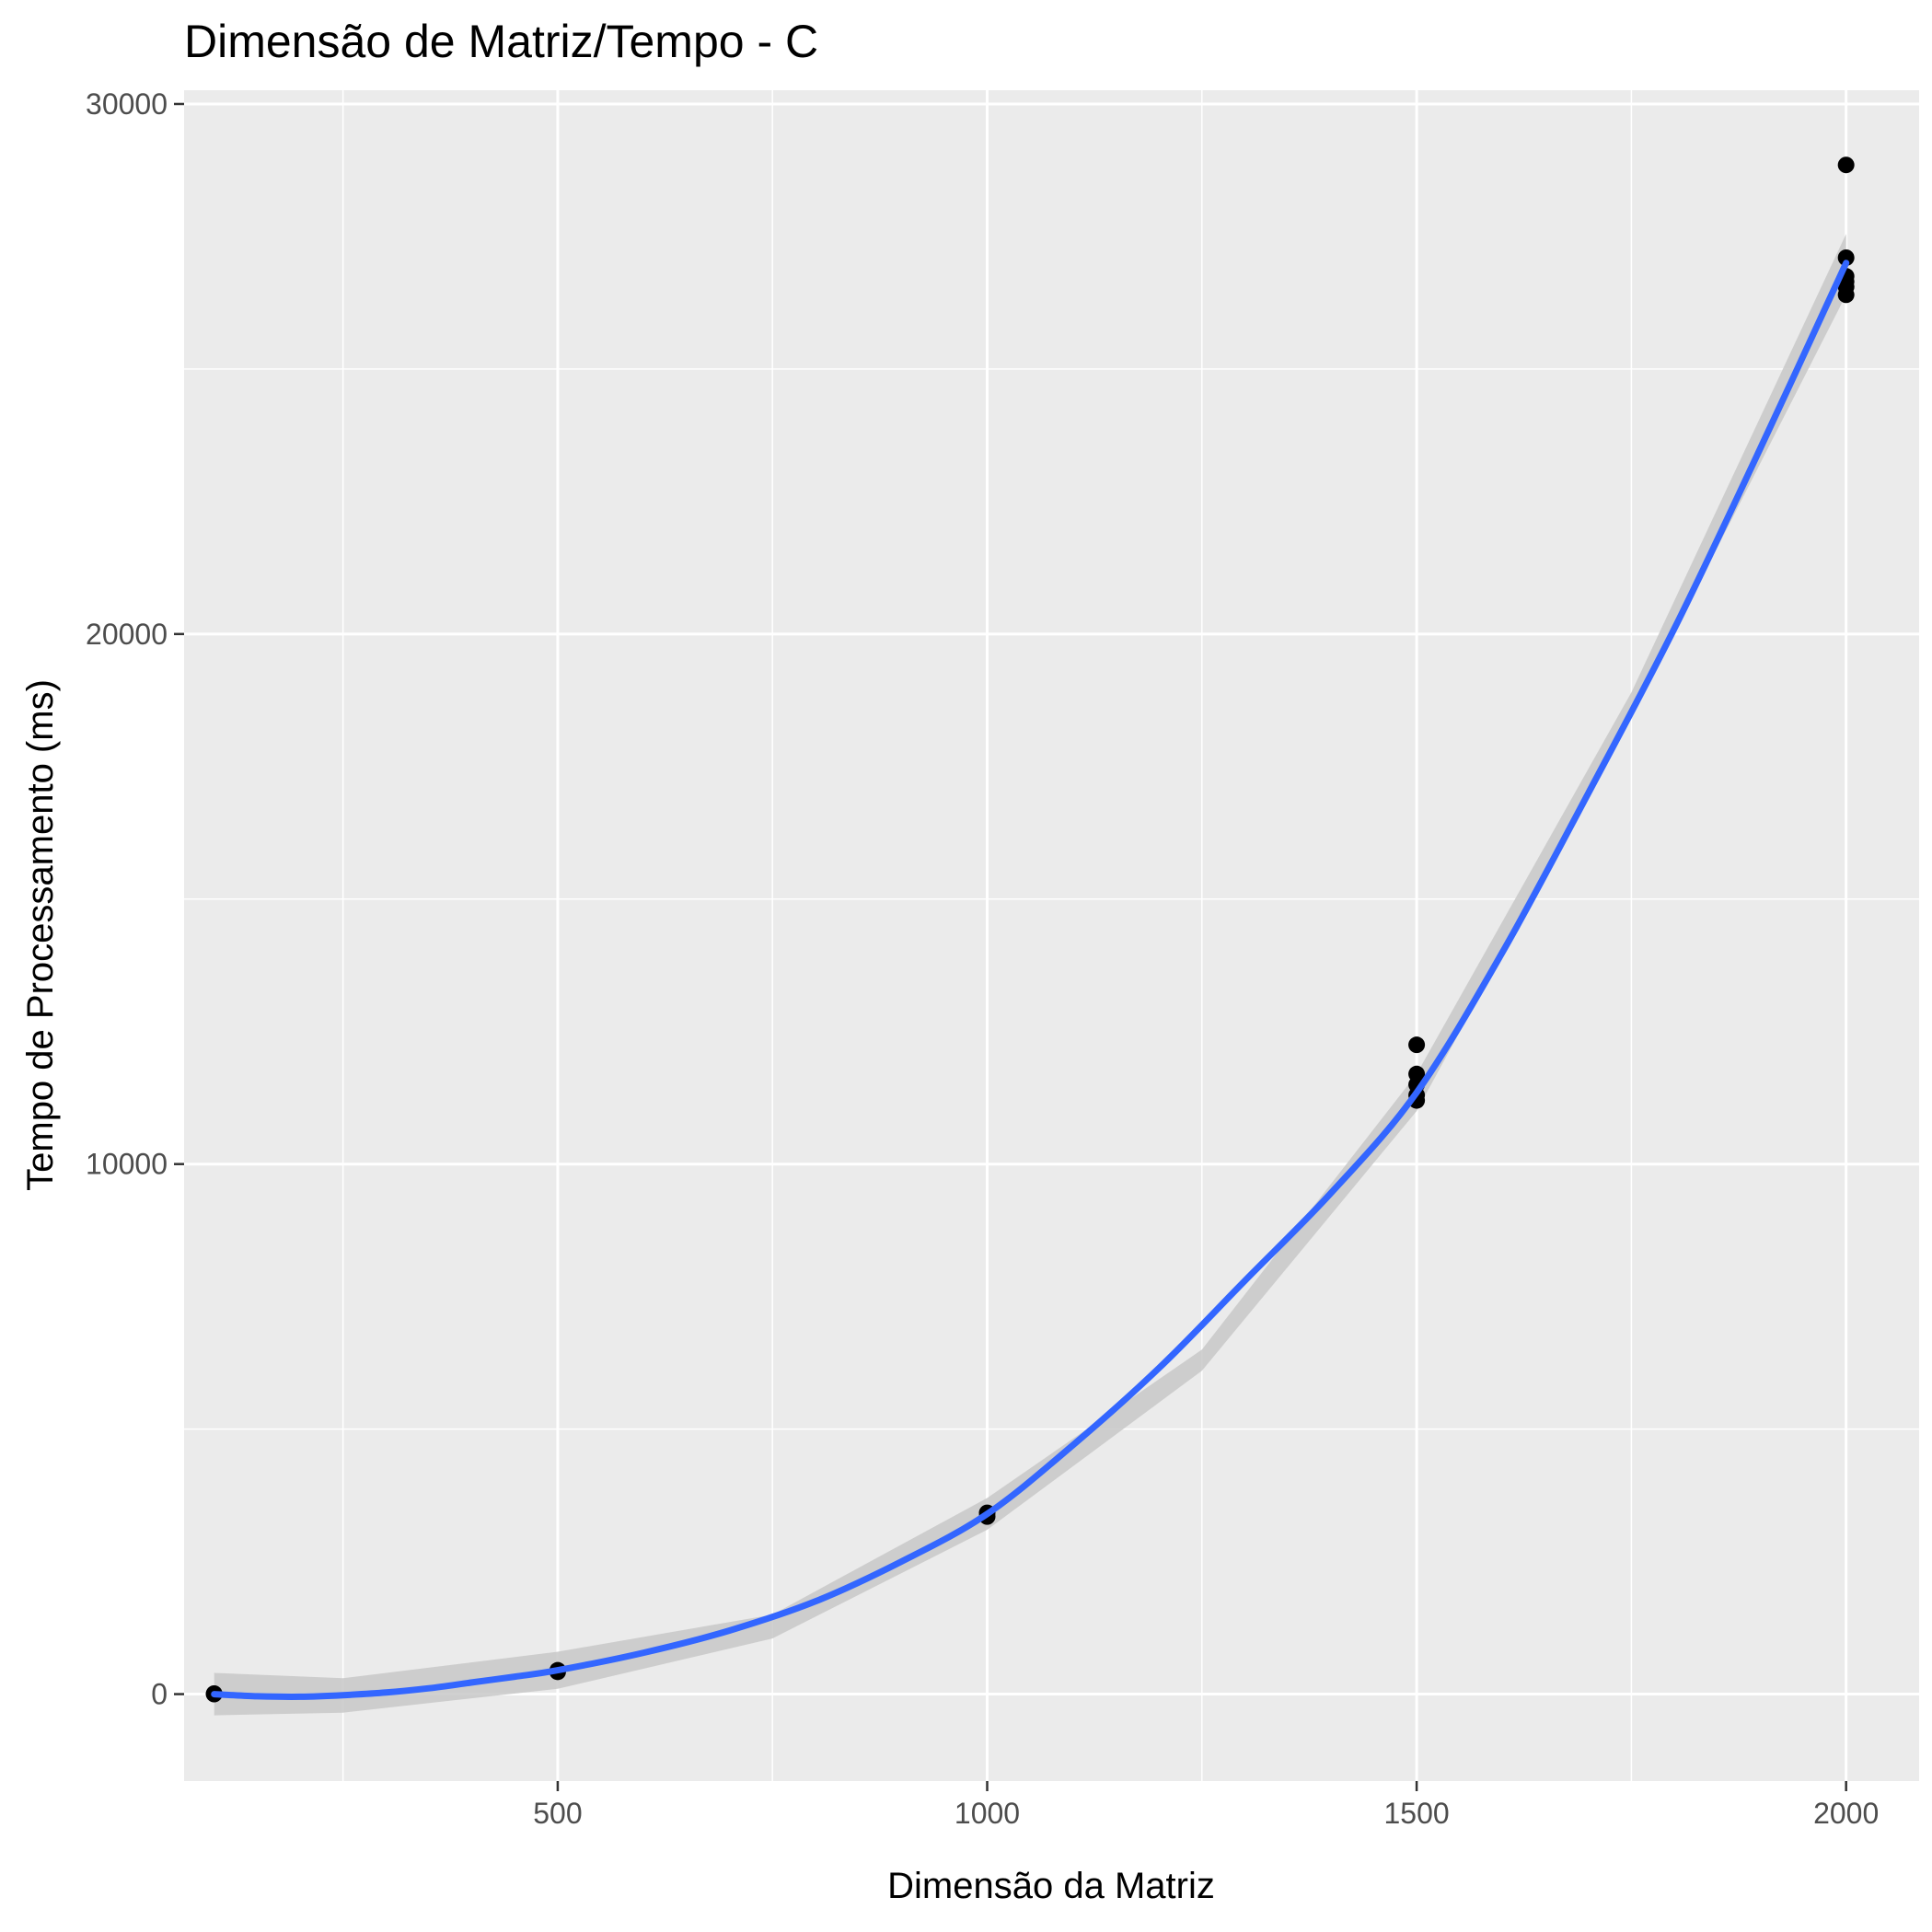 This screenshot has height=1932, width=1932. I want to click on y-tick-label: 20000, so click(127, 634).